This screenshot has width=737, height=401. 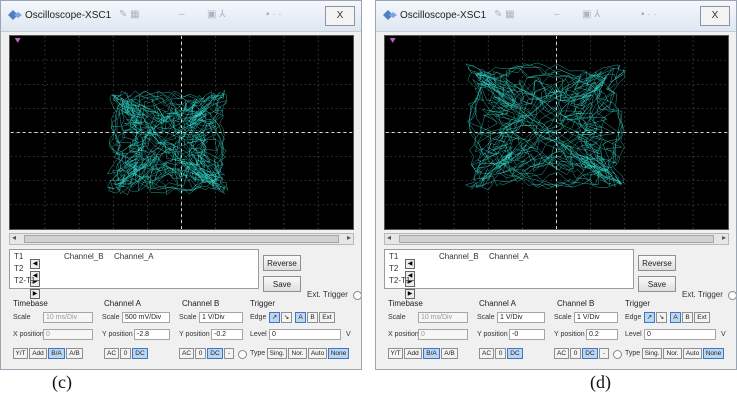 What do you see at coordinates (146, 317) in the screenshot?
I see `channel-a-scale-field: 500 mV/Div` at bounding box center [146, 317].